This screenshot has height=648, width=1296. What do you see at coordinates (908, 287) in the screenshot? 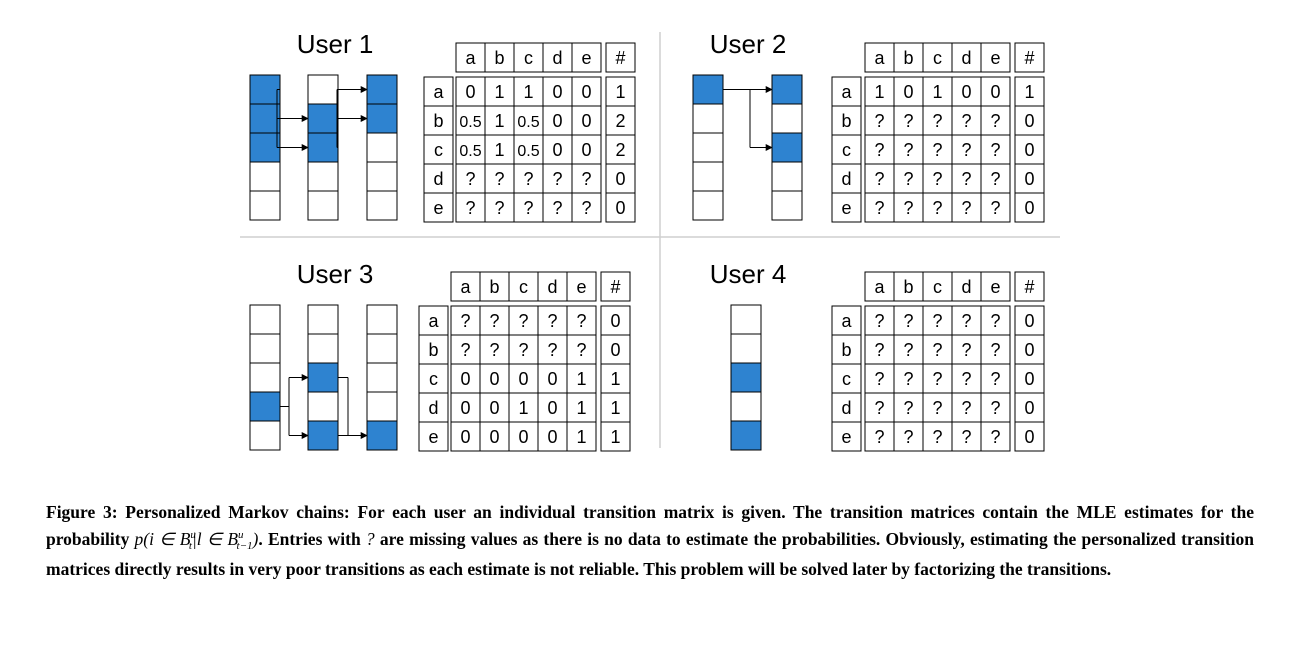
I see `matrix-header-label: b` at bounding box center [908, 287].